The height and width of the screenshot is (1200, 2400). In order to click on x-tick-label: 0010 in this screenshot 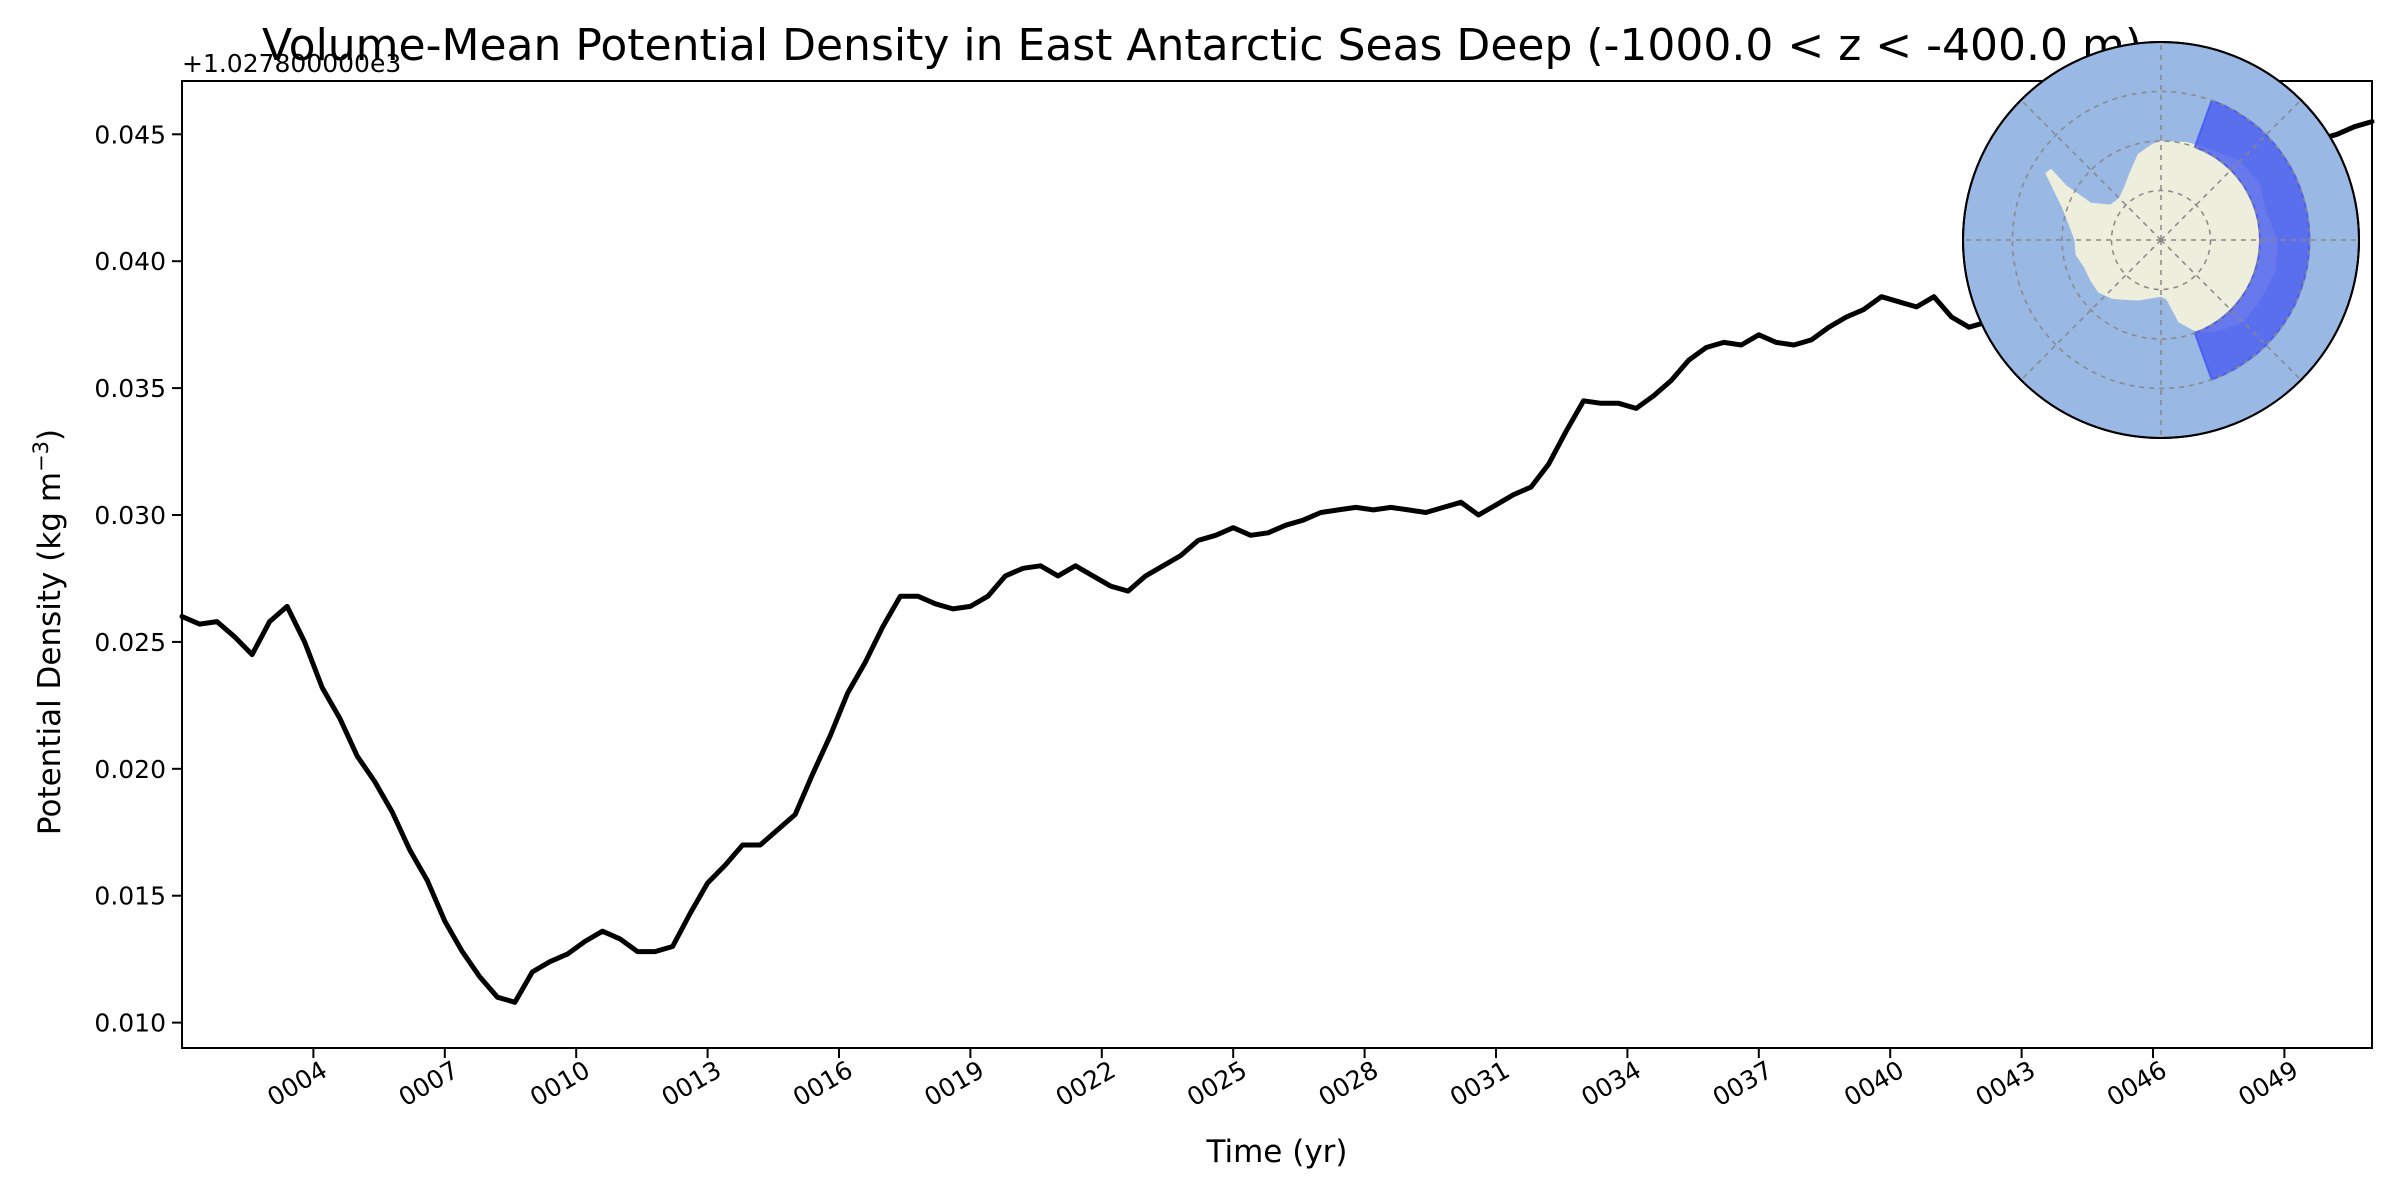, I will do `click(560, 1083)`.